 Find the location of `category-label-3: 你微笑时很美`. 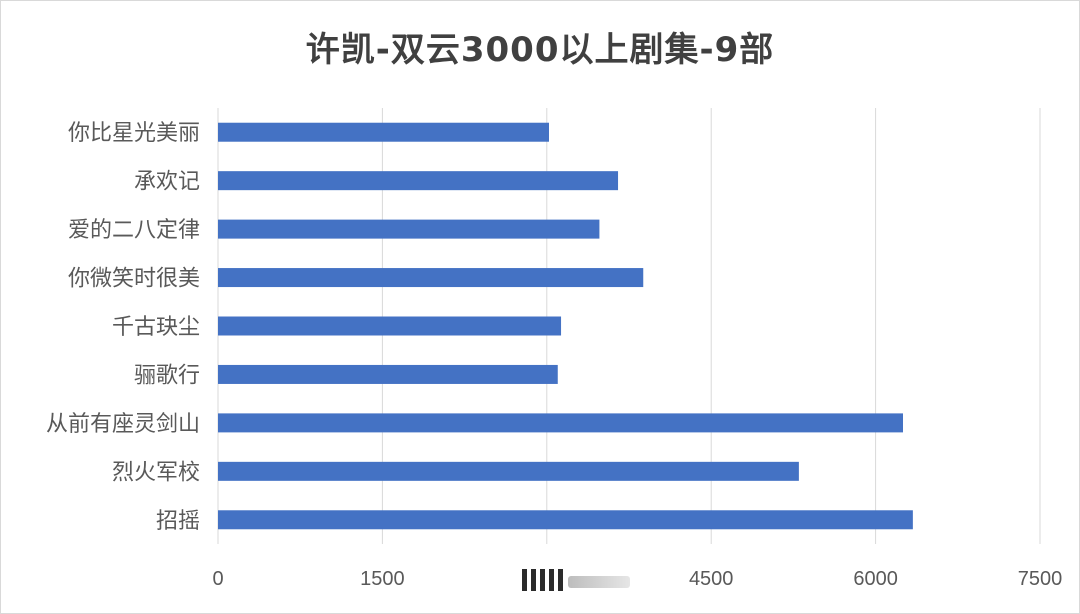

category-label-3: 你微笑时很美 is located at coordinates (134, 279).